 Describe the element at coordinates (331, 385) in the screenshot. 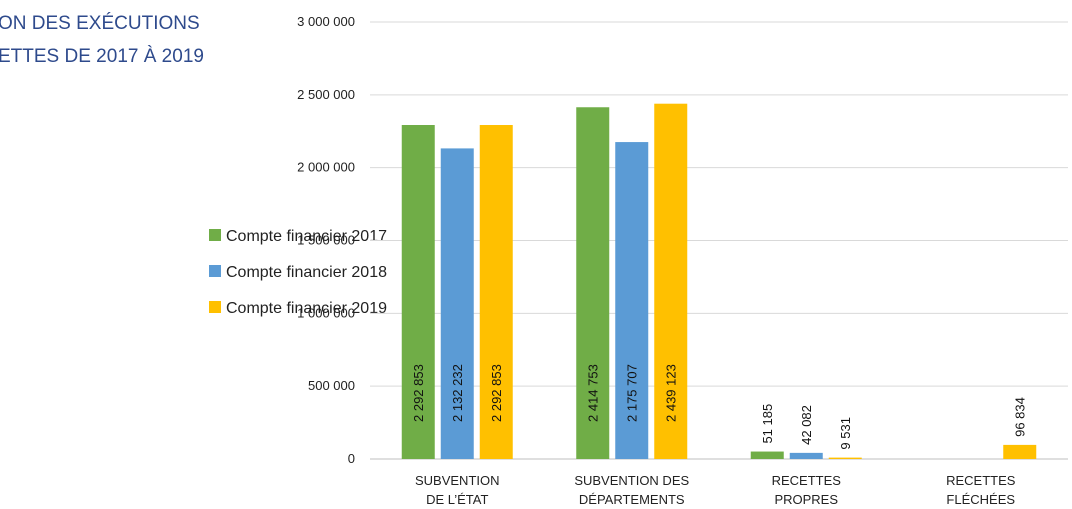

I see `y-tick-label: 500 000` at that location.